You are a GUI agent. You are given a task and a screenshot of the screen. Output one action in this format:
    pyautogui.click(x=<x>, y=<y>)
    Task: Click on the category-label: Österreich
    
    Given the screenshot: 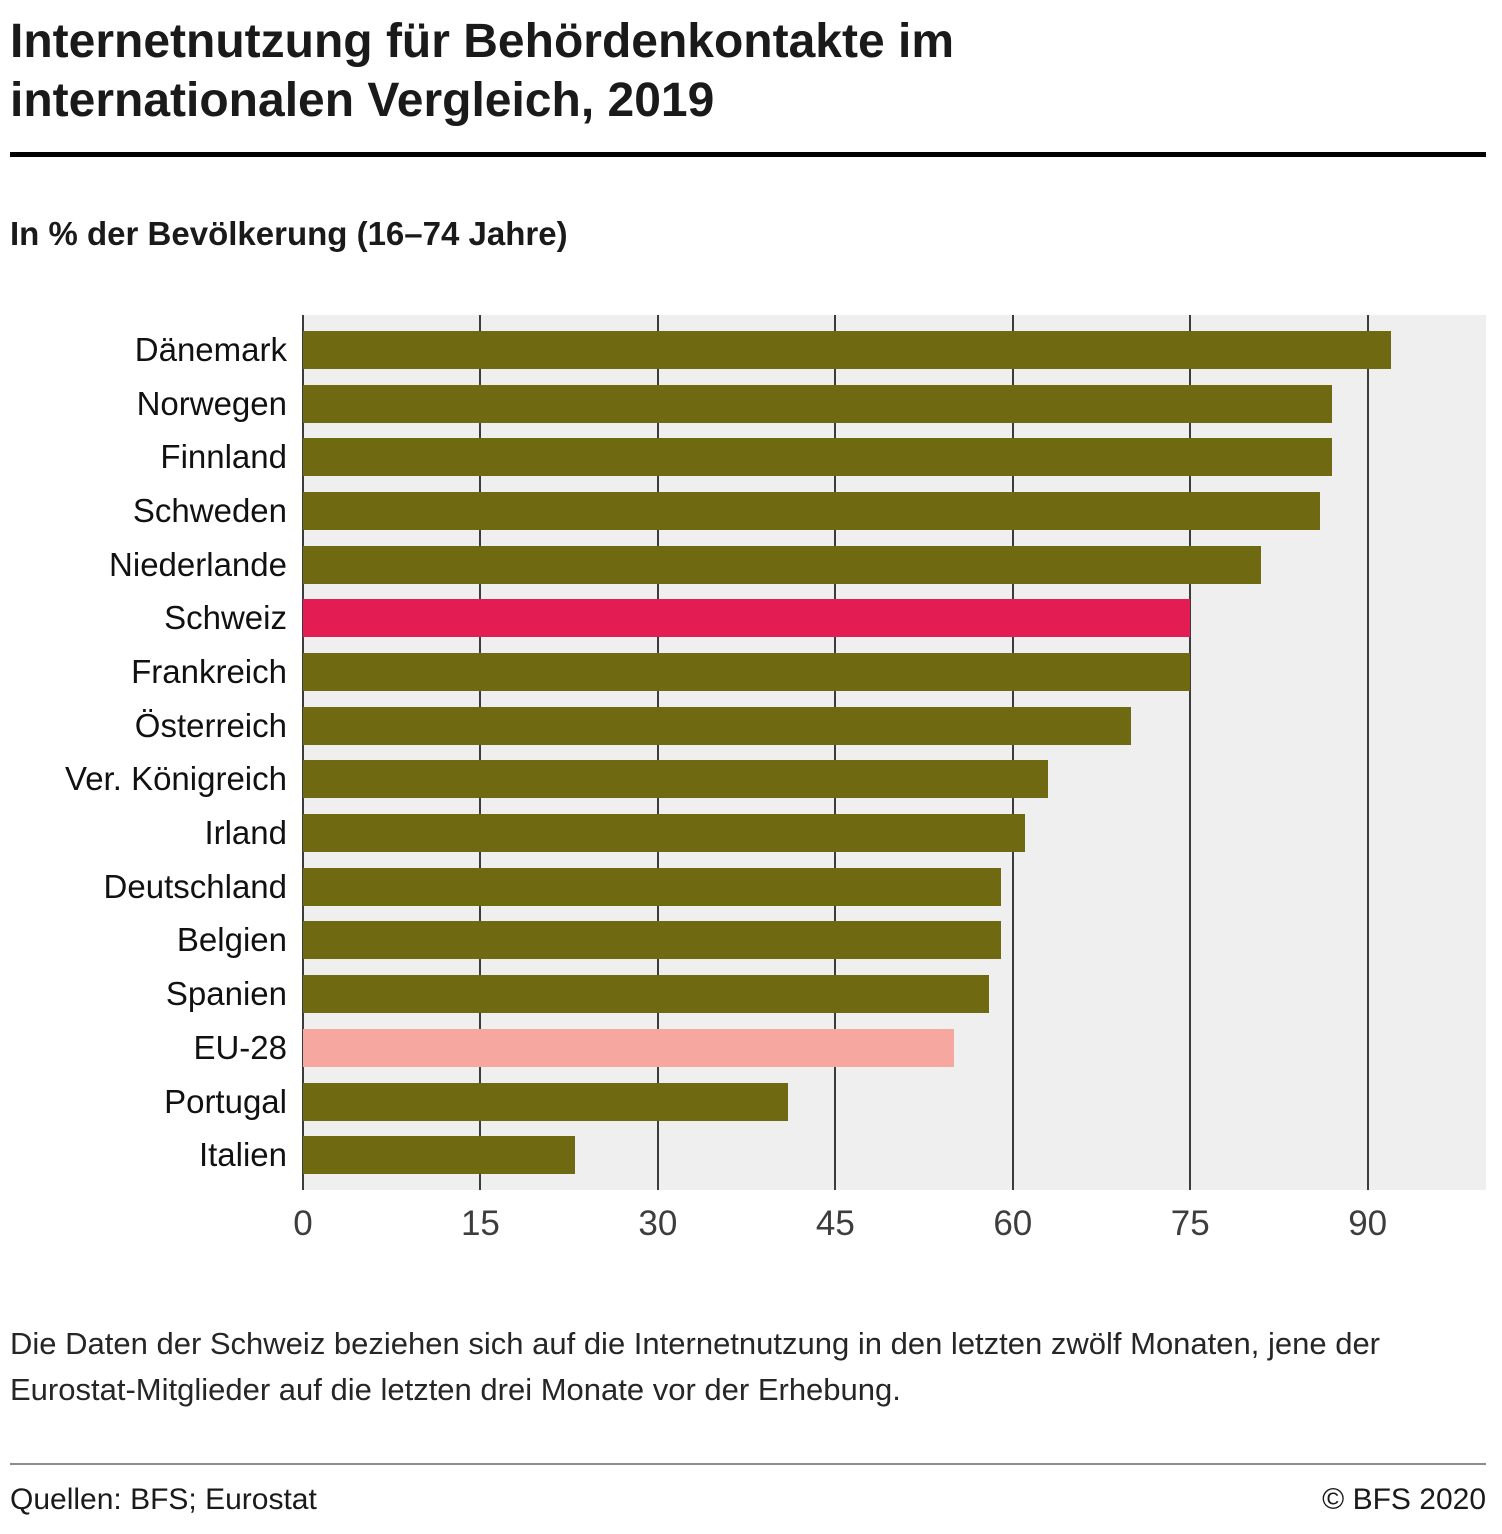 What is the action you would take?
    pyautogui.click(x=210, y=725)
    